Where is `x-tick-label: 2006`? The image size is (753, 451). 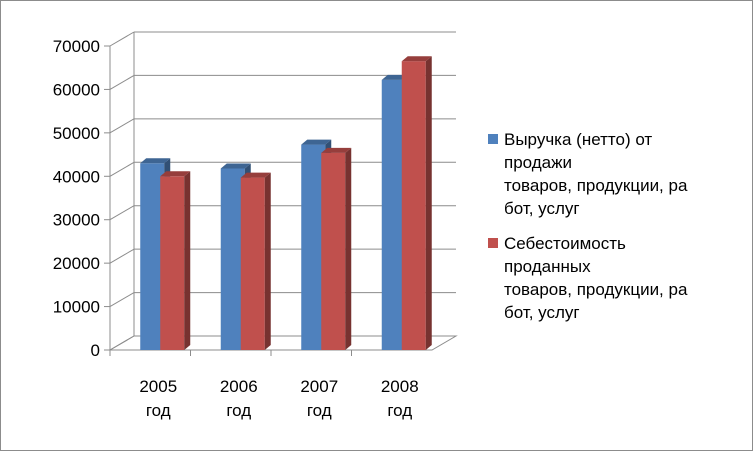
x-tick-label: 2006 is located at coordinates (239, 386).